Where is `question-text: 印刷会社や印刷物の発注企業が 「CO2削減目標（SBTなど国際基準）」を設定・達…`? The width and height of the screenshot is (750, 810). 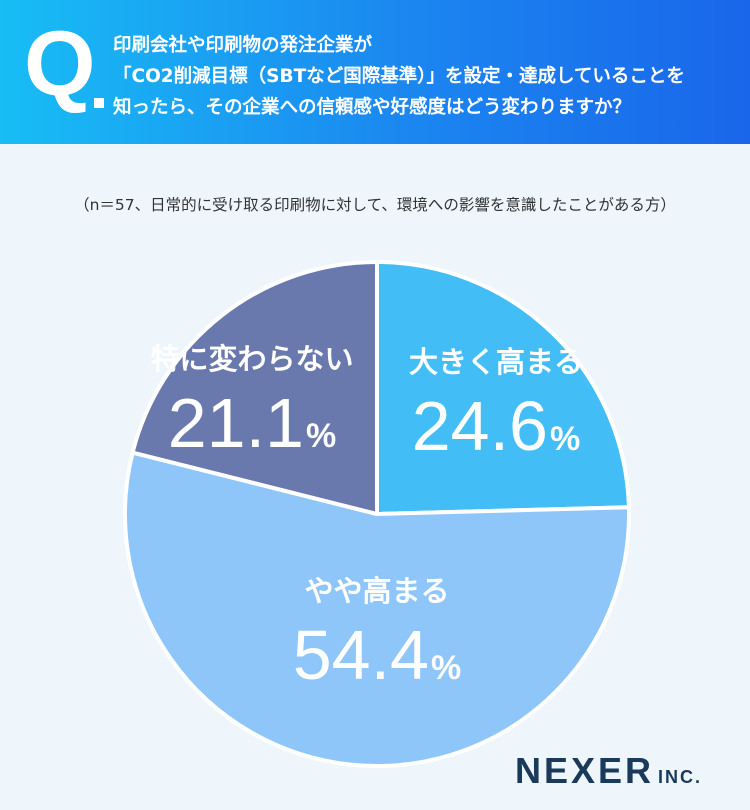 question-text: 印刷会社や印刷物の発注企業が 「CO2削減目標（SBTなど国際基準）」を設定・達… is located at coordinates (428, 76).